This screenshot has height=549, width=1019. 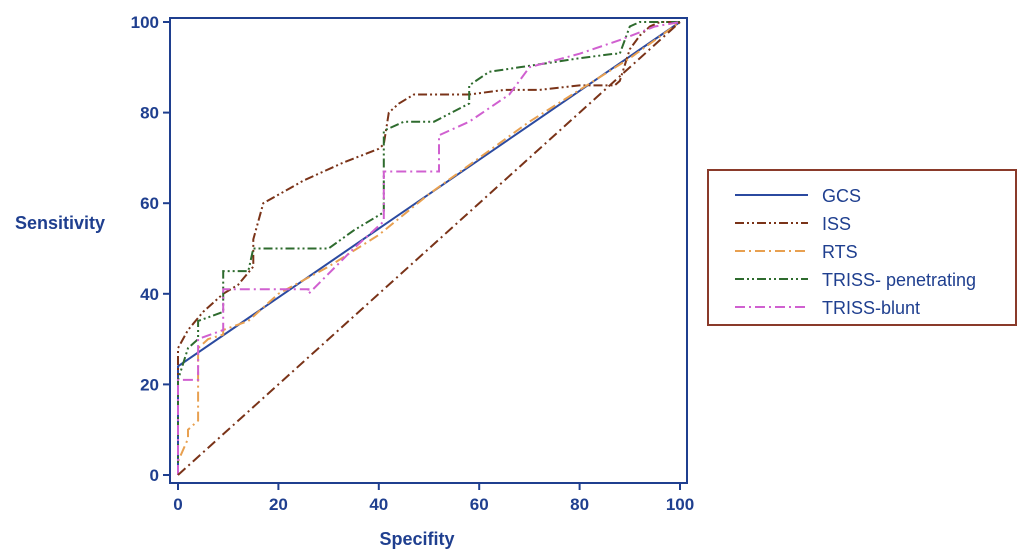 What do you see at coordinates (145, 22) in the screenshot?
I see `y-tick-label: 100` at bounding box center [145, 22].